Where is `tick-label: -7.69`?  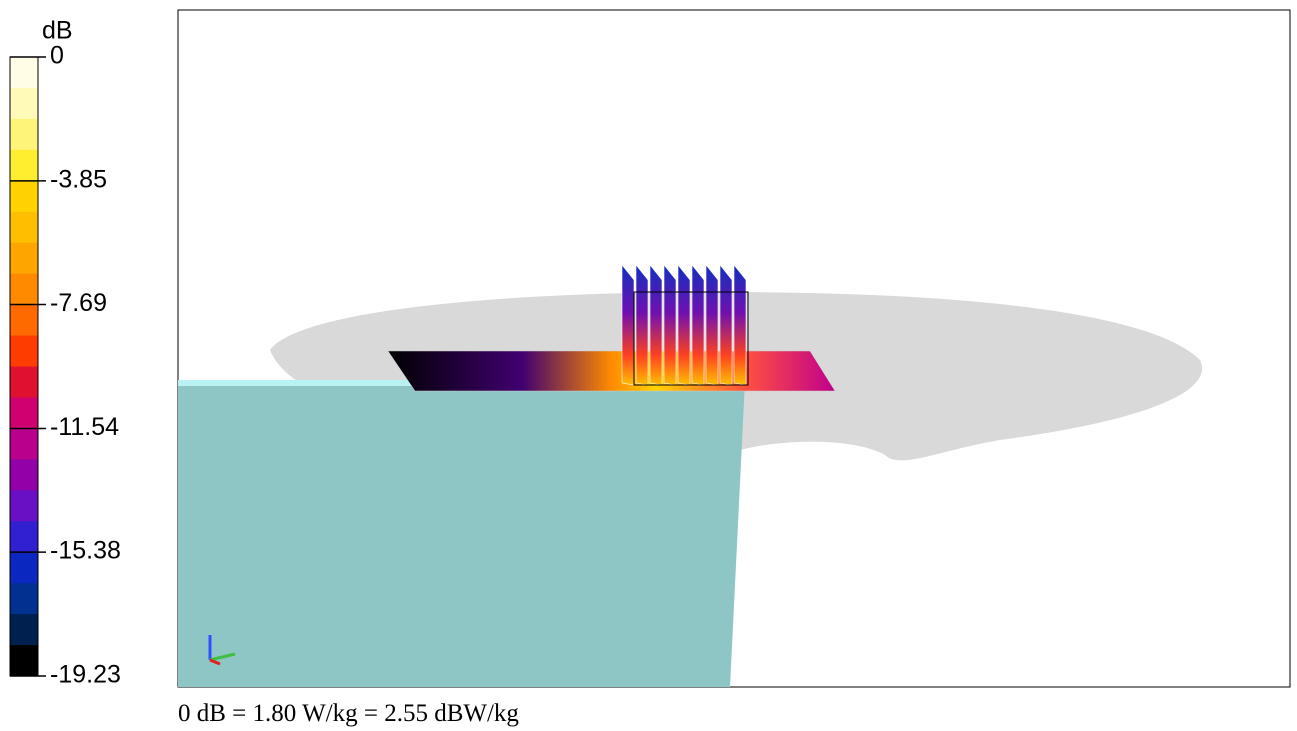 tick-label: -7.69 is located at coordinates (78, 303).